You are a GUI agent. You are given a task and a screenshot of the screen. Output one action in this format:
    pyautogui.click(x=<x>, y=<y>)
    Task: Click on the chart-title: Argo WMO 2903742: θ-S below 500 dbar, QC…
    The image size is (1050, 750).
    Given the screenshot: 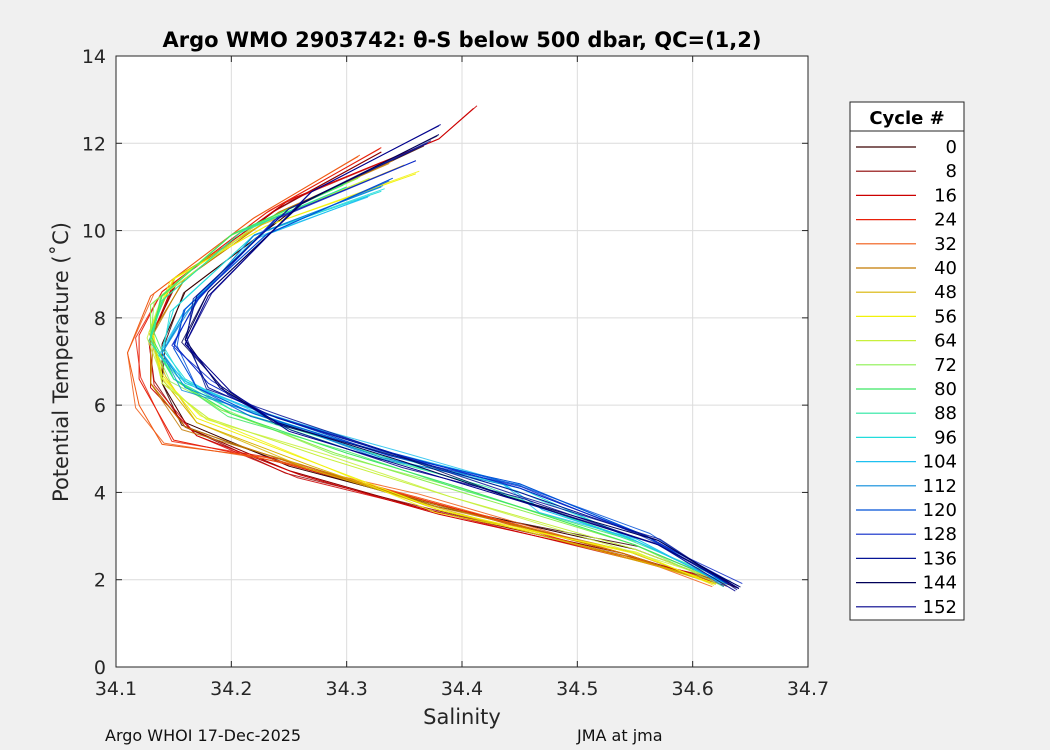 What is the action you would take?
    pyautogui.click(x=462, y=40)
    